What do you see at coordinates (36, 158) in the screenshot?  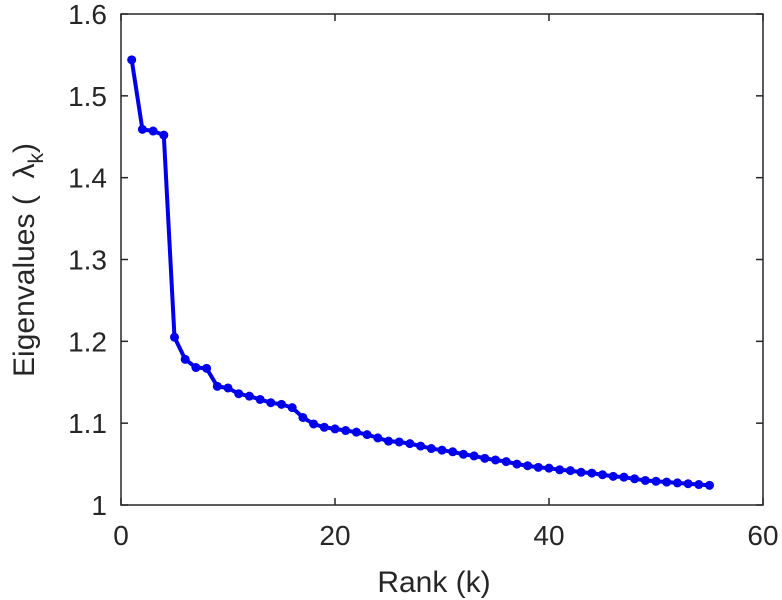 I see `y-axis-title-subscript: k` at bounding box center [36, 158].